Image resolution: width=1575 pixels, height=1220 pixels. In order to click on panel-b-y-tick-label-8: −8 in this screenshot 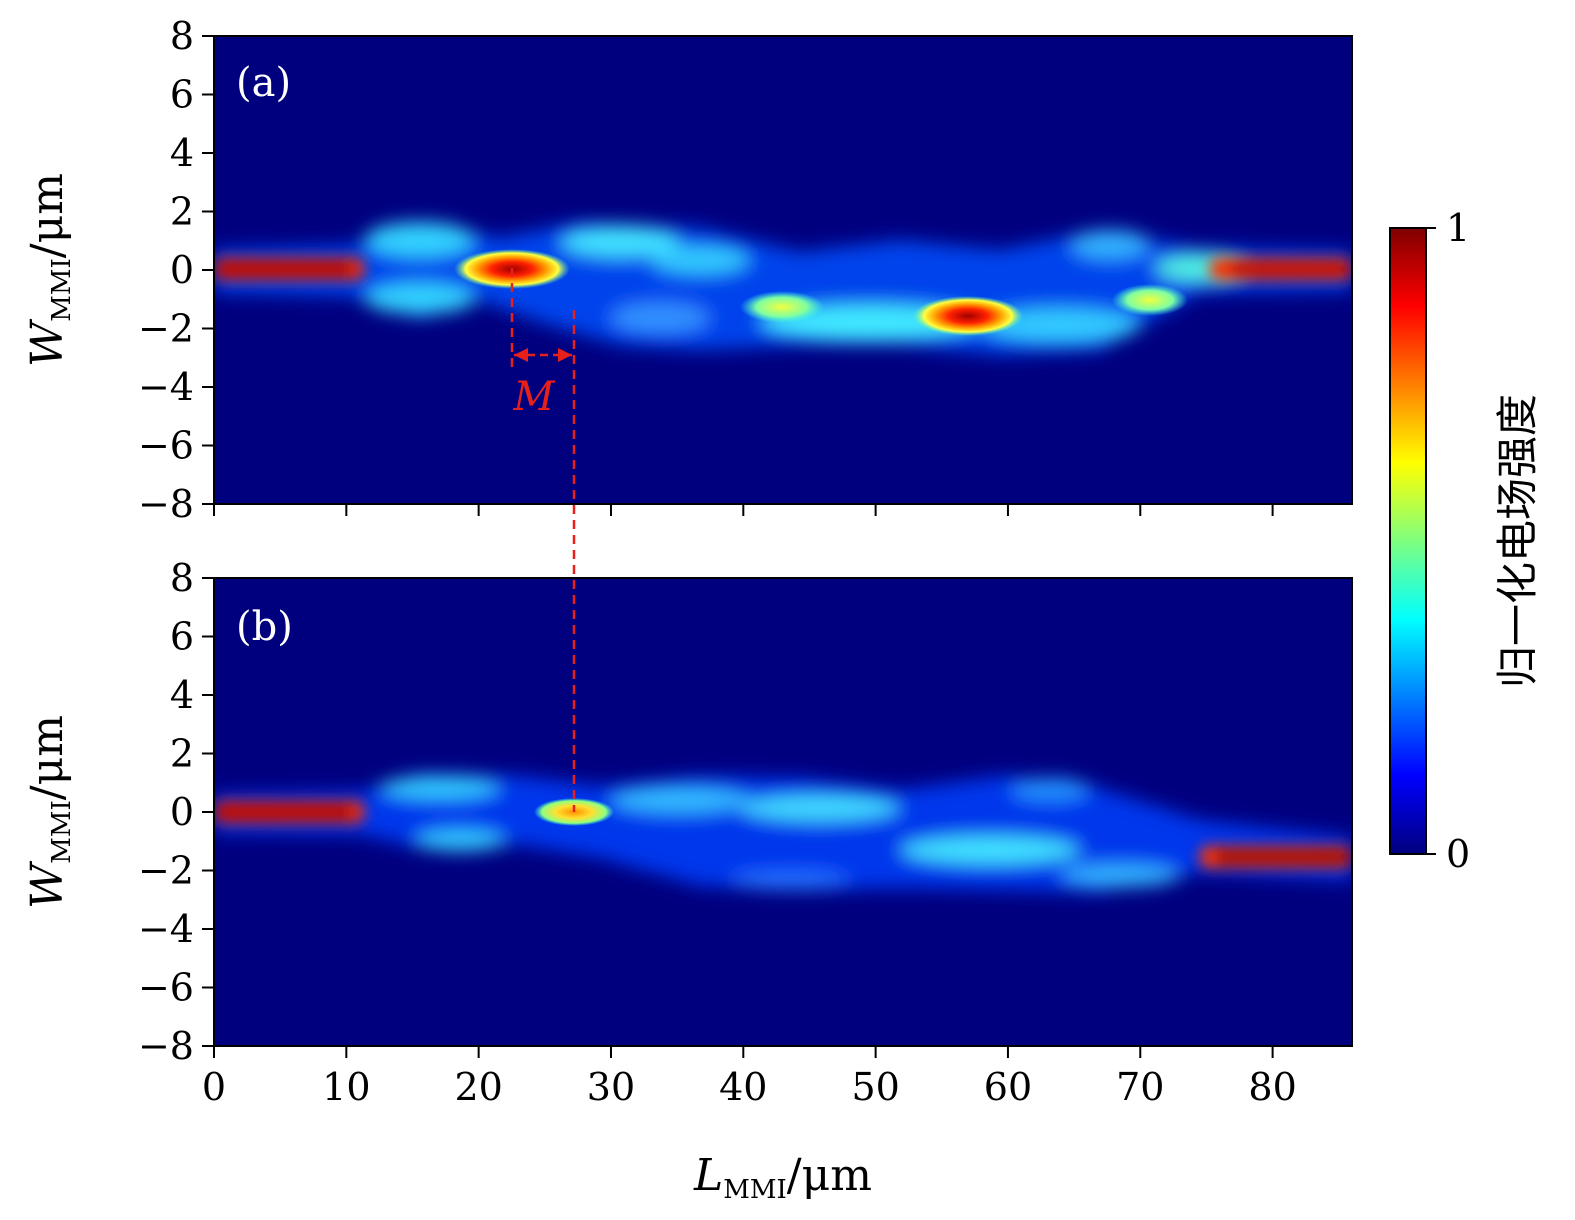, I will do `click(166, 1046)`.